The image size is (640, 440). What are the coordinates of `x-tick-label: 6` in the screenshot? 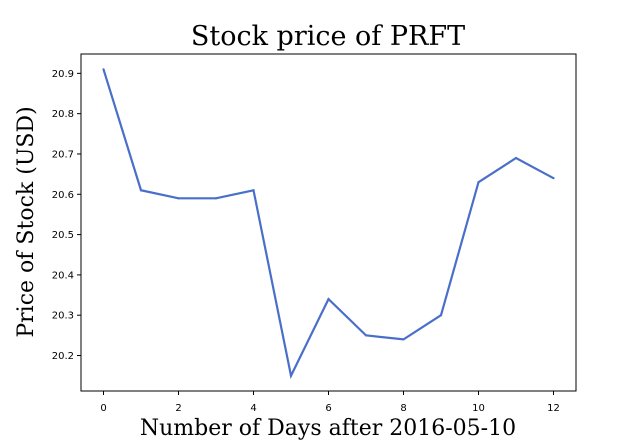 It's located at (328, 408).